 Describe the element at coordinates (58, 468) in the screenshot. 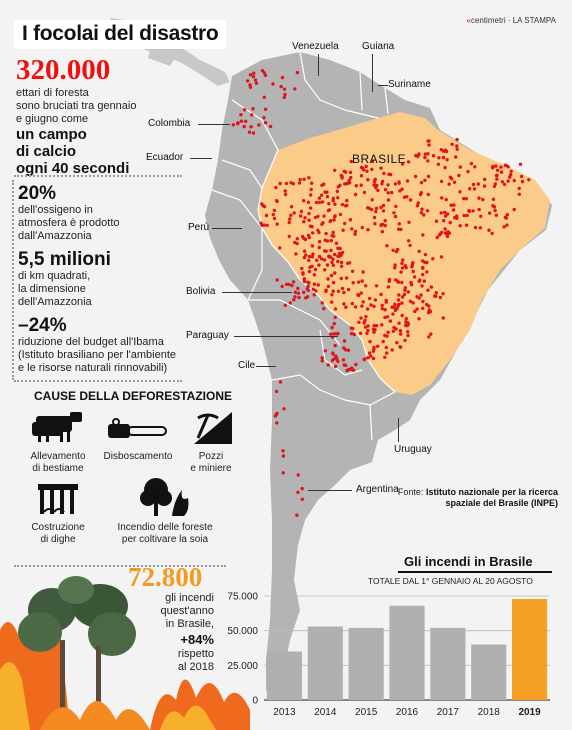

I see `cause-label-line: di bestiame` at that location.